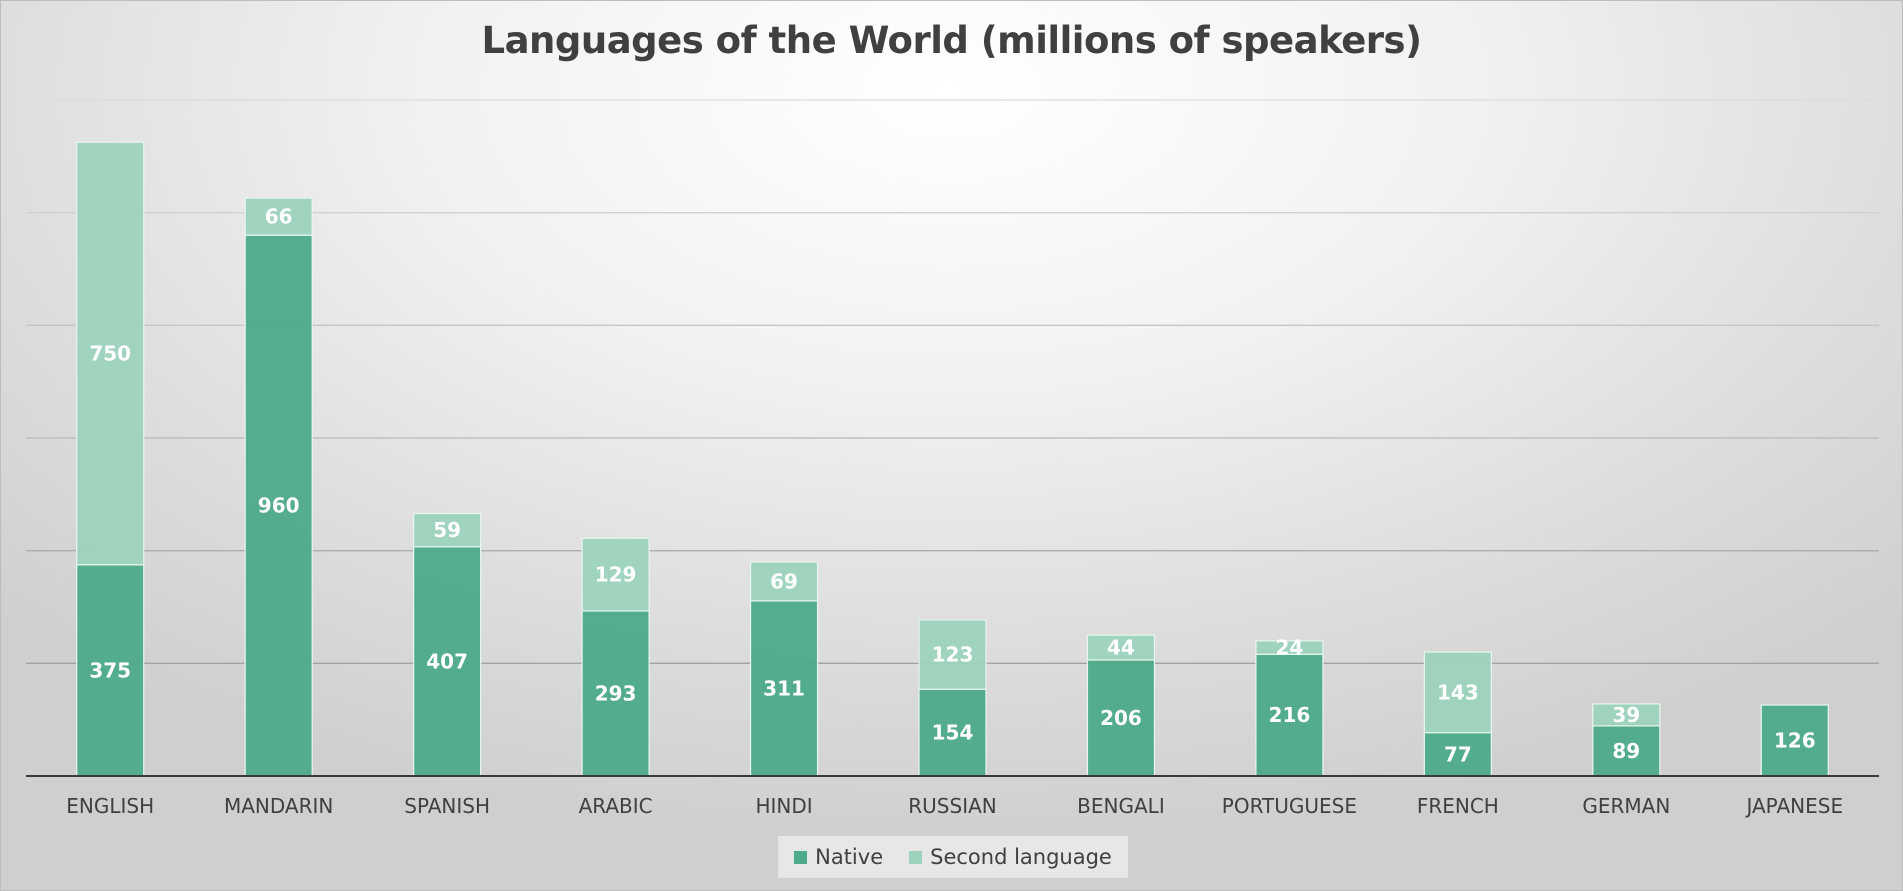  I want to click on data-label: 66, so click(279, 217).